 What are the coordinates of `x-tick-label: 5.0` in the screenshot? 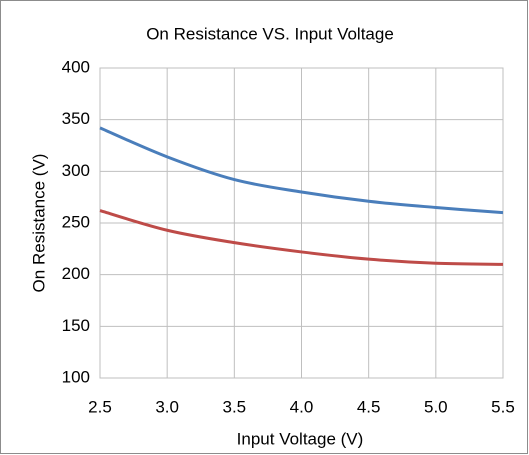 It's located at (436, 406).